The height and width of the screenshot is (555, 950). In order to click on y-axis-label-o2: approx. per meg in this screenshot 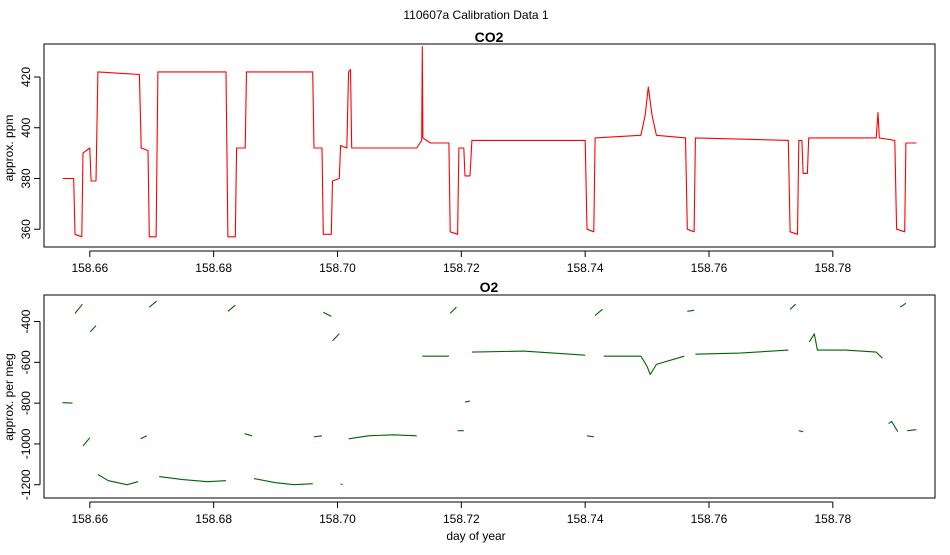, I will do `click(9, 396)`.